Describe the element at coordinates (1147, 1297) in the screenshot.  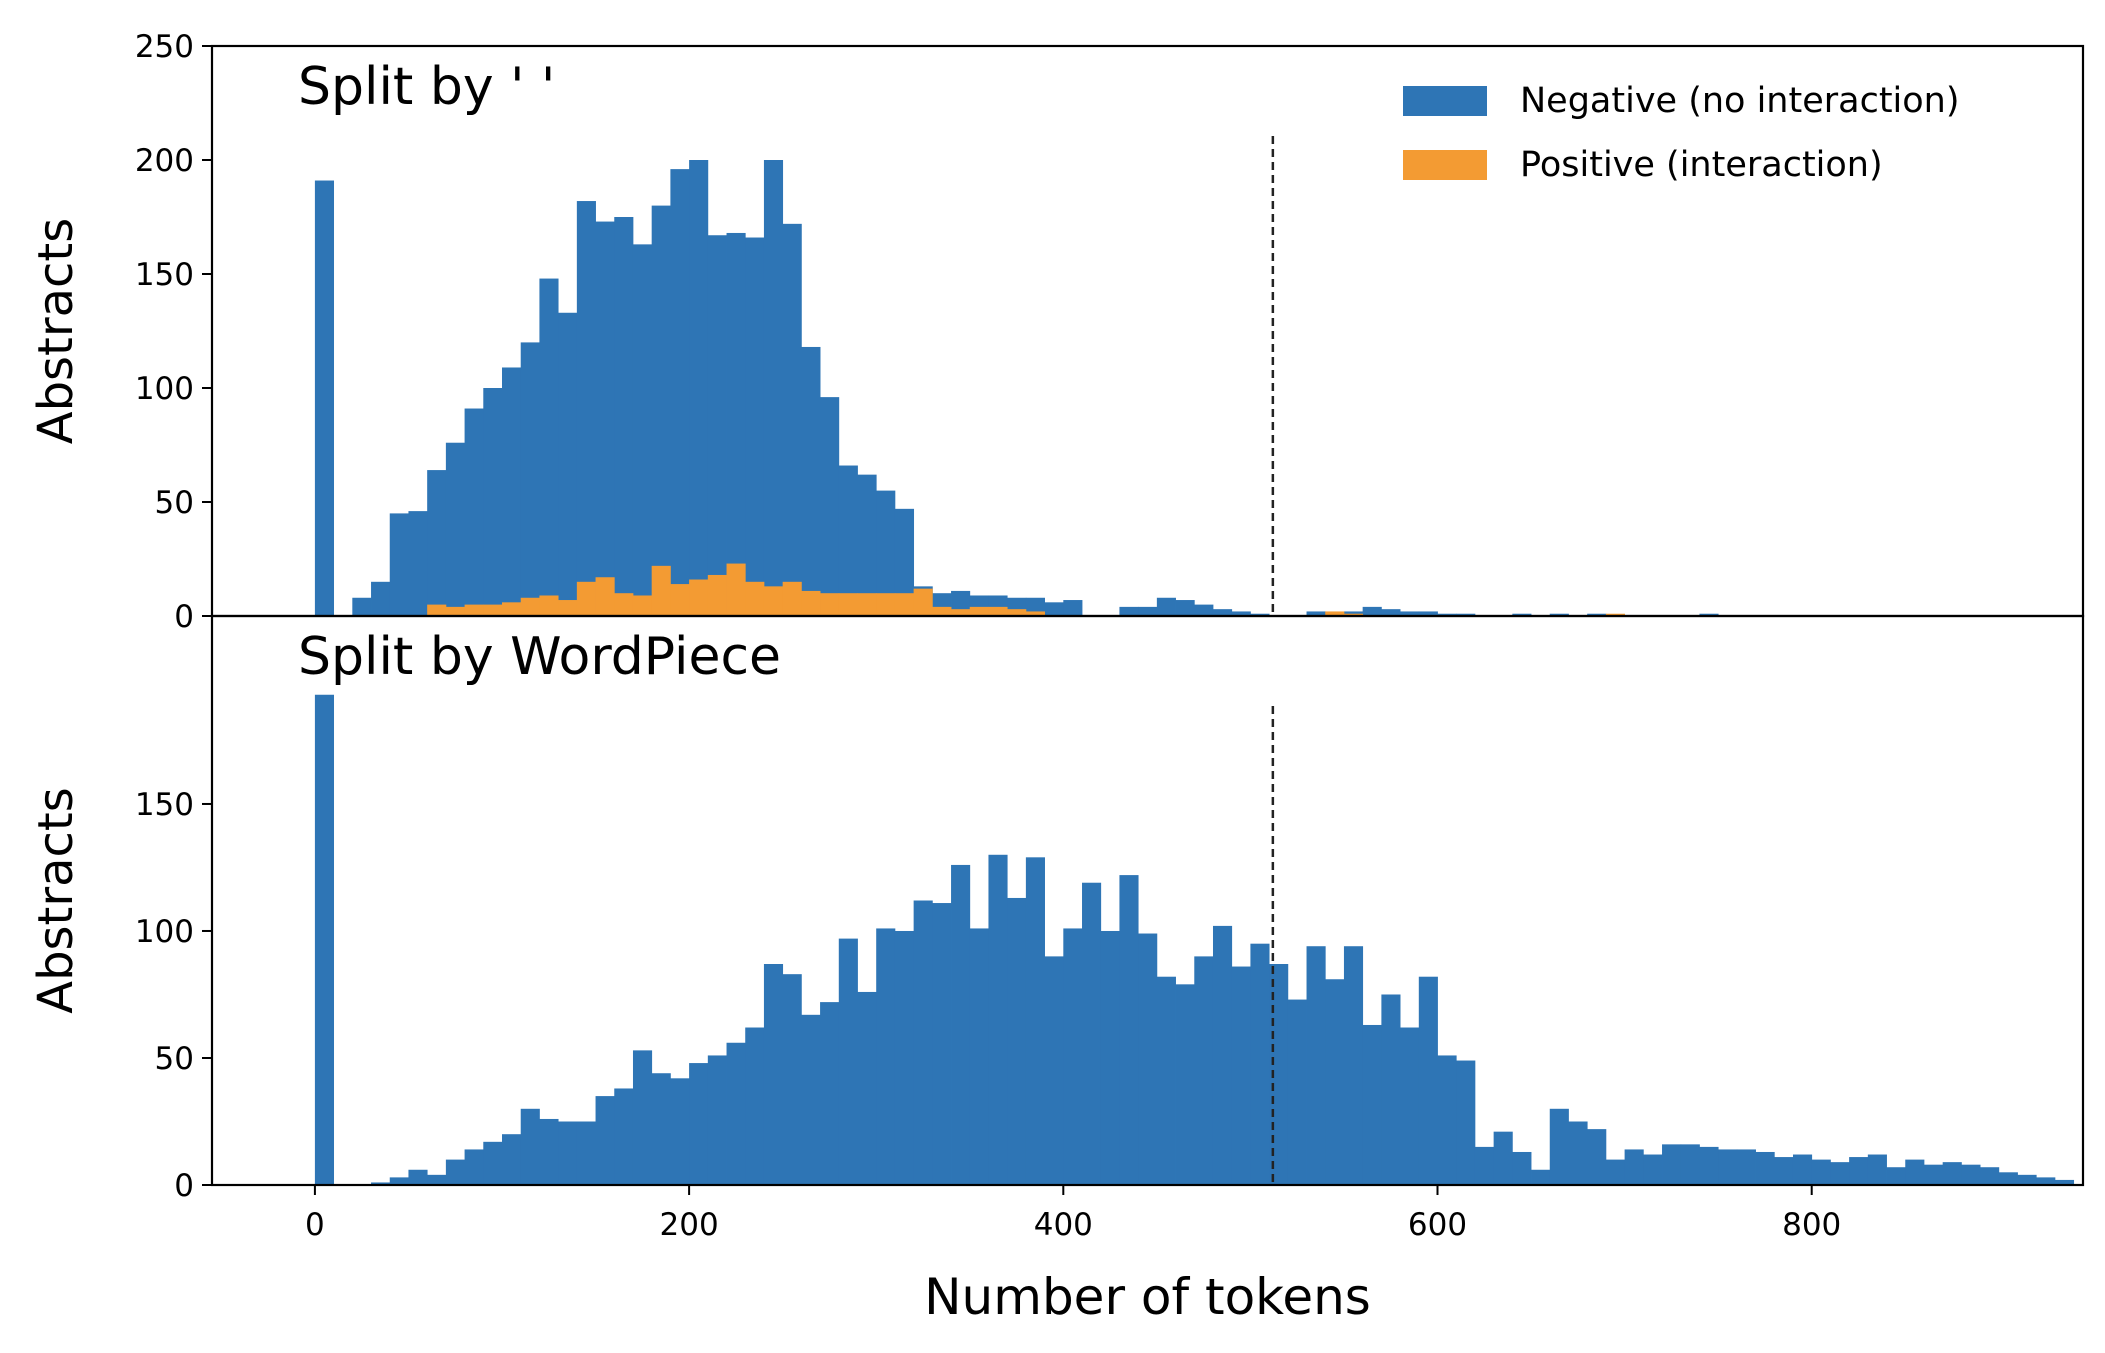
I see `x-axis-label: Number of tokens` at that location.